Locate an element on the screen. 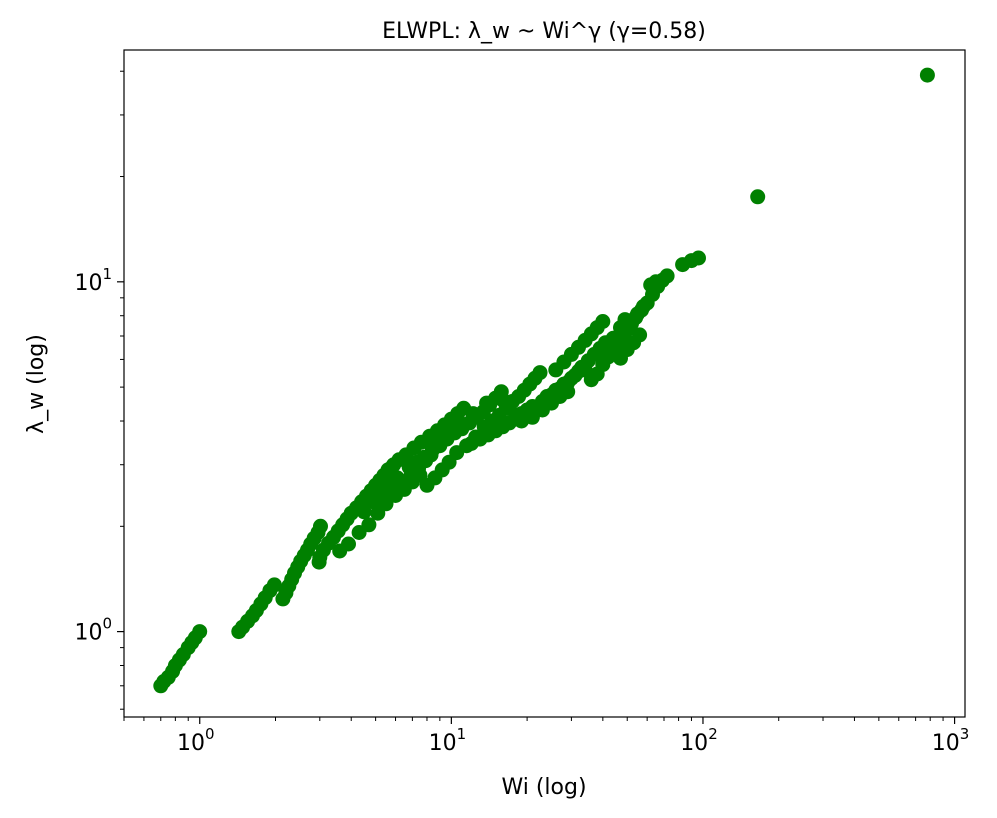  chart-title: ELWPL: λ_w ~ Wi^γ (γ=0.58) is located at coordinates (544, 31).